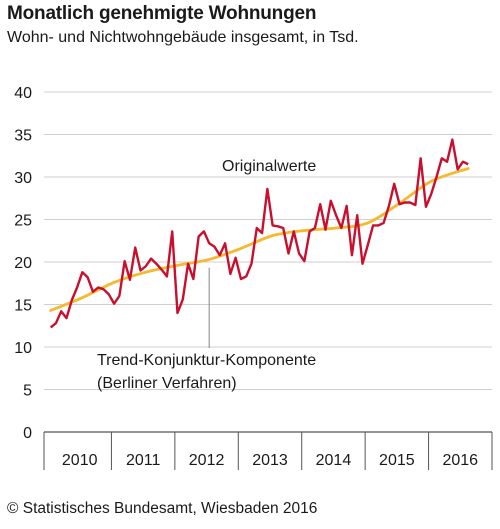 This screenshot has width=500, height=529. I want to click on x-tick-label: 2016, so click(460, 460).